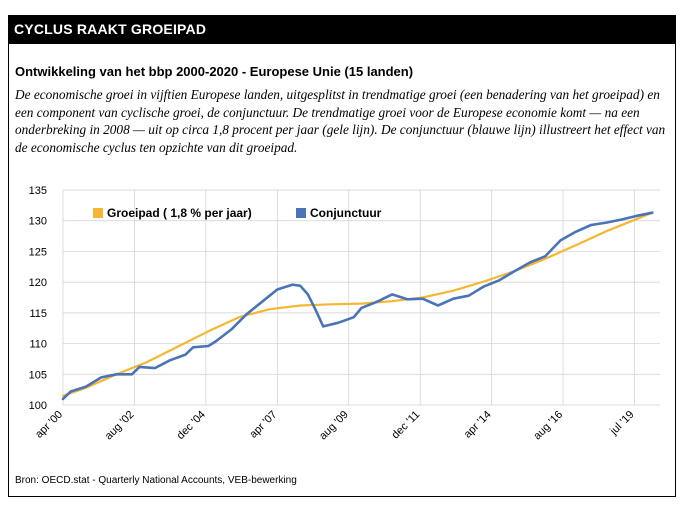 The image size is (686, 508). Describe the element at coordinates (38, 252) in the screenshot. I see `y-tick-label: 125` at that location.